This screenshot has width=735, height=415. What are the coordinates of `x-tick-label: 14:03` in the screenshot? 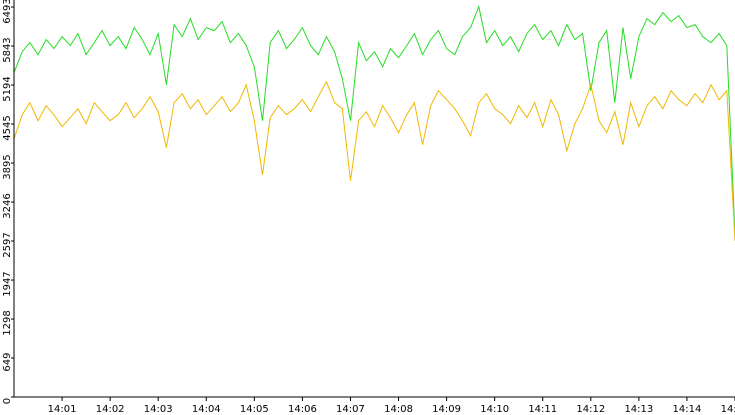 It's located at (158, 409).